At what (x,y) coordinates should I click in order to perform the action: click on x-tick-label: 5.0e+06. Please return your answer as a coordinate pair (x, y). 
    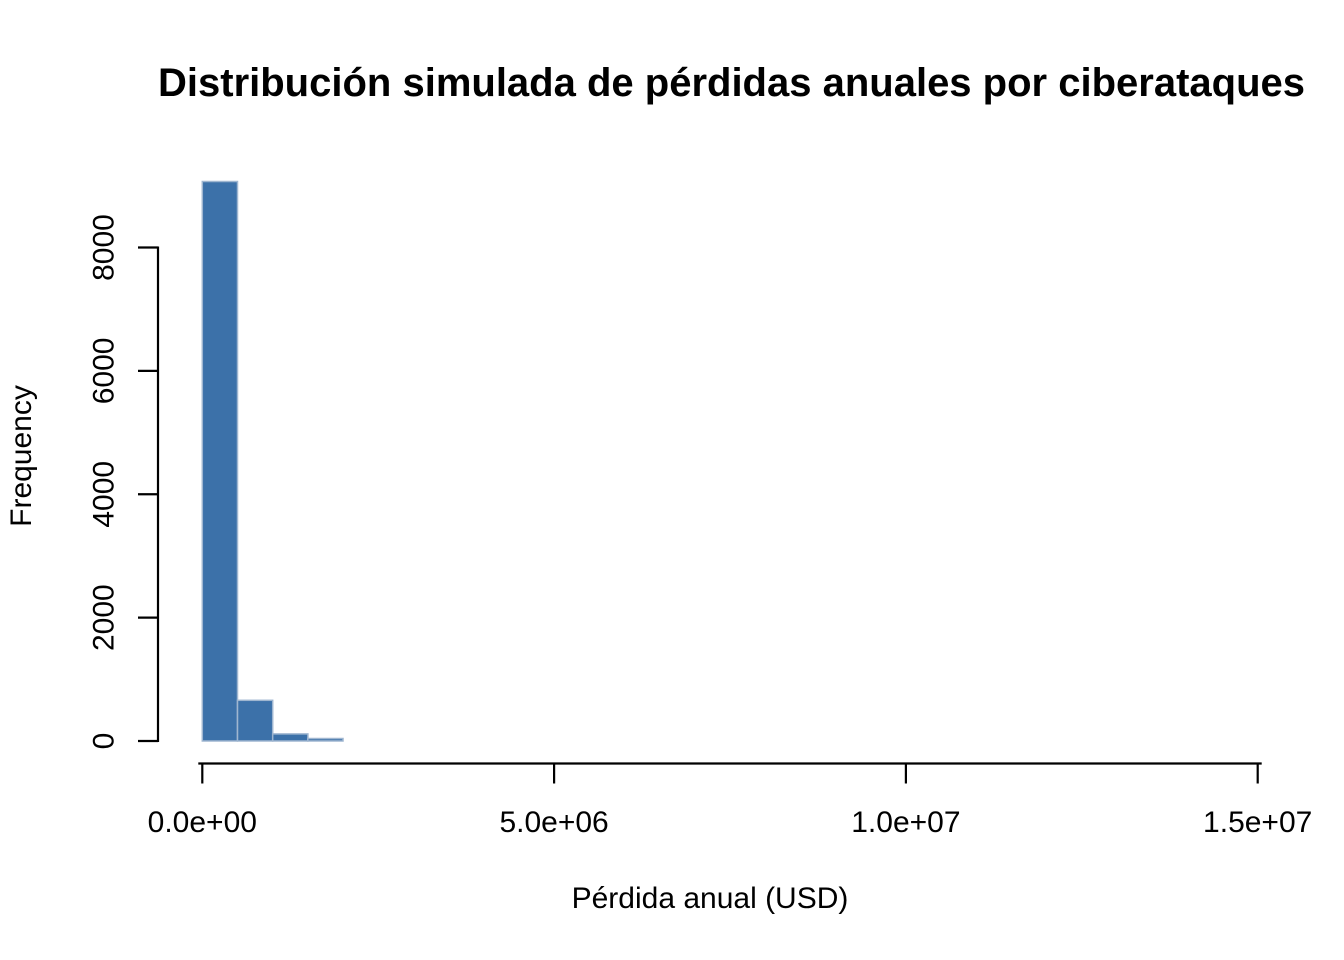
    Looking at the image, I should click on (553, 822).